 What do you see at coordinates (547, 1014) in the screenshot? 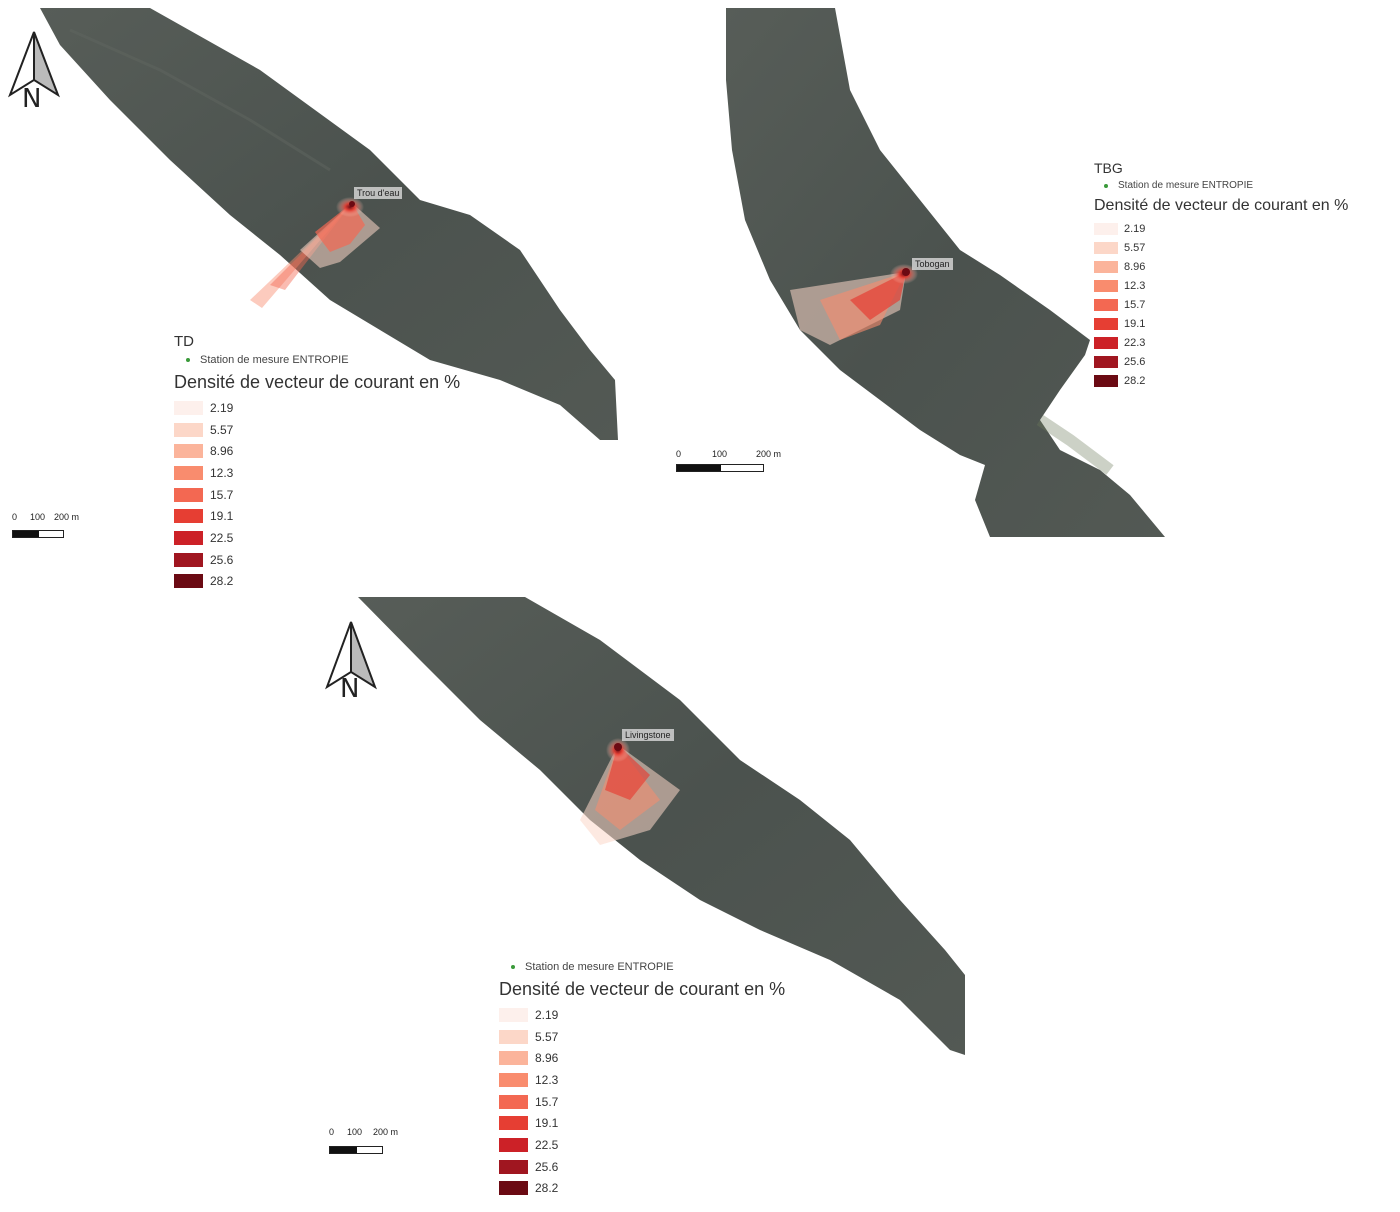
I see `legend-class-label: 2.19` at bounding box center [547, 1014].